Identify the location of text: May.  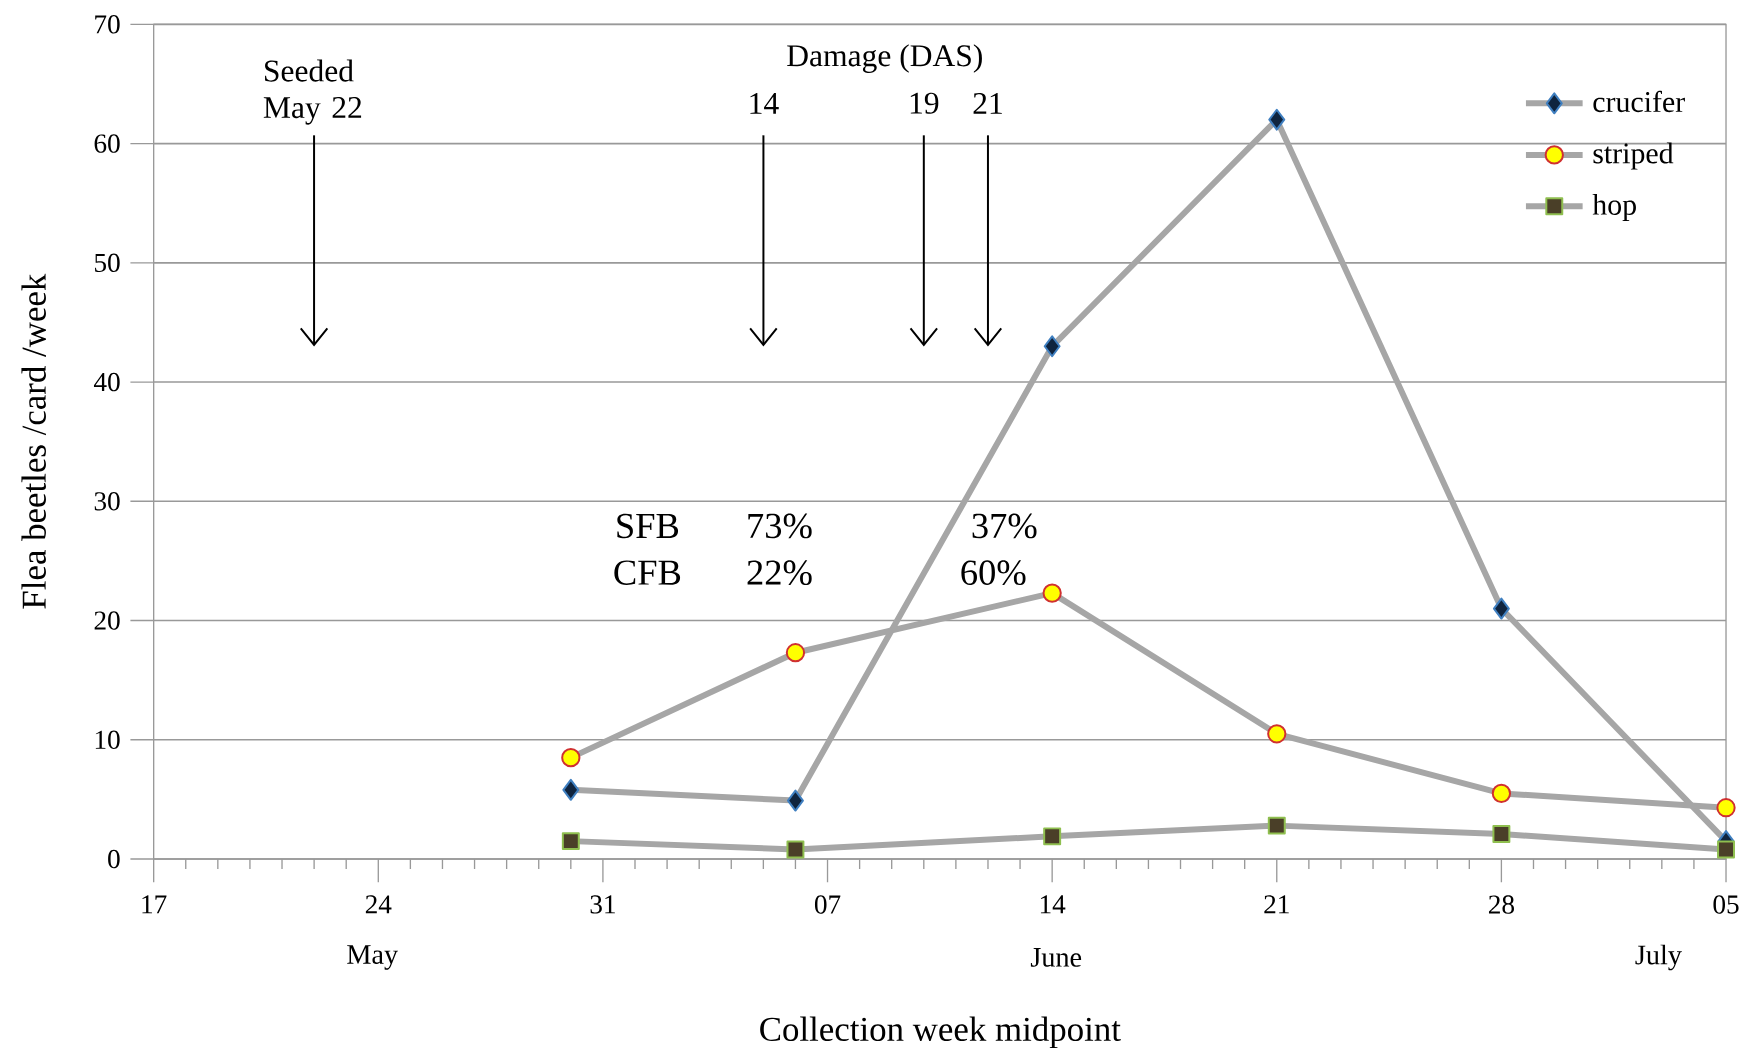
(372, 957).